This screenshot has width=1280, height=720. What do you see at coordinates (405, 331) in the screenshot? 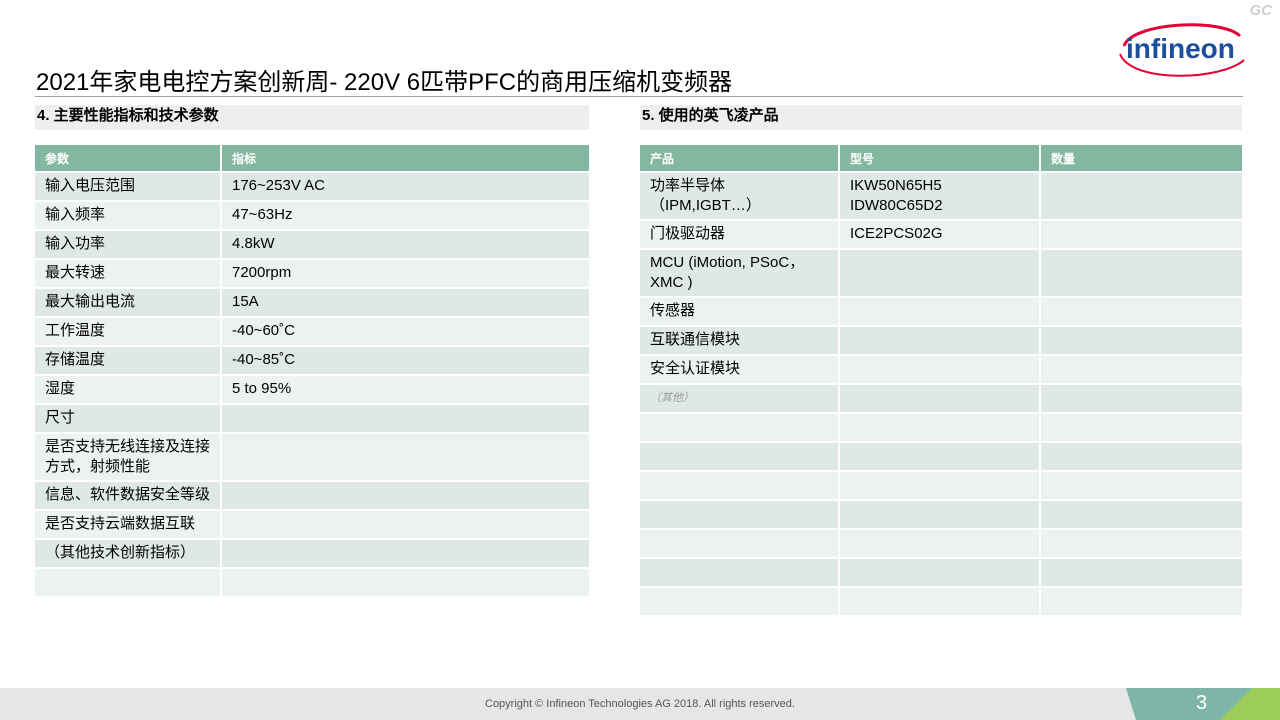
I see `cell: -40~60˚C` at bounding box center [405, 331].